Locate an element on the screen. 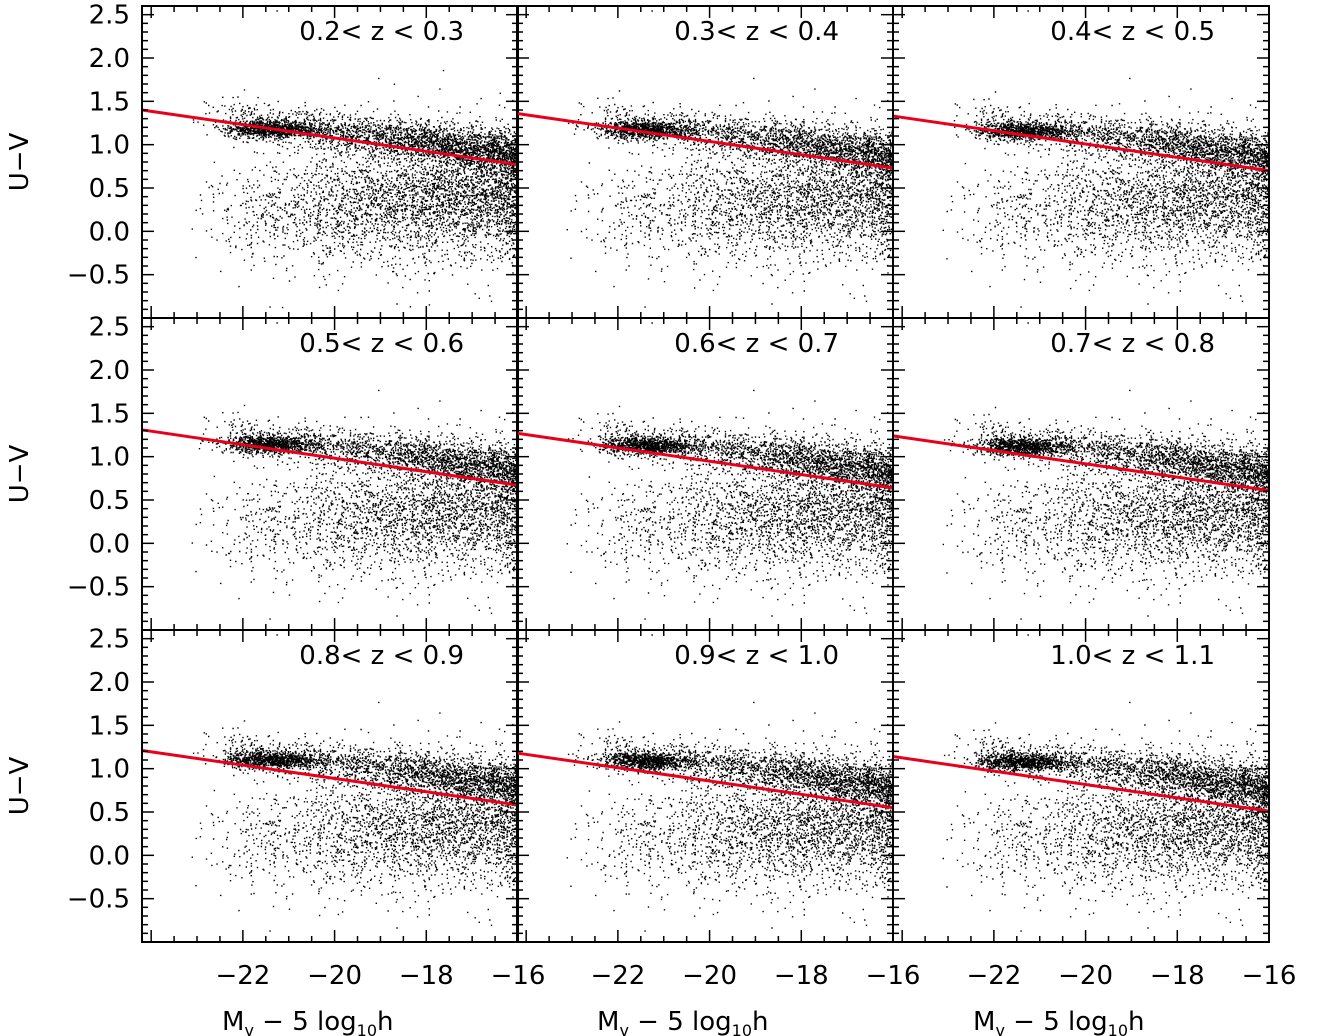 This screenshot has width=1324, height=1036. panel-redshift-label: 1.0< z < 1.1 is located at coordinates (1132, 656).